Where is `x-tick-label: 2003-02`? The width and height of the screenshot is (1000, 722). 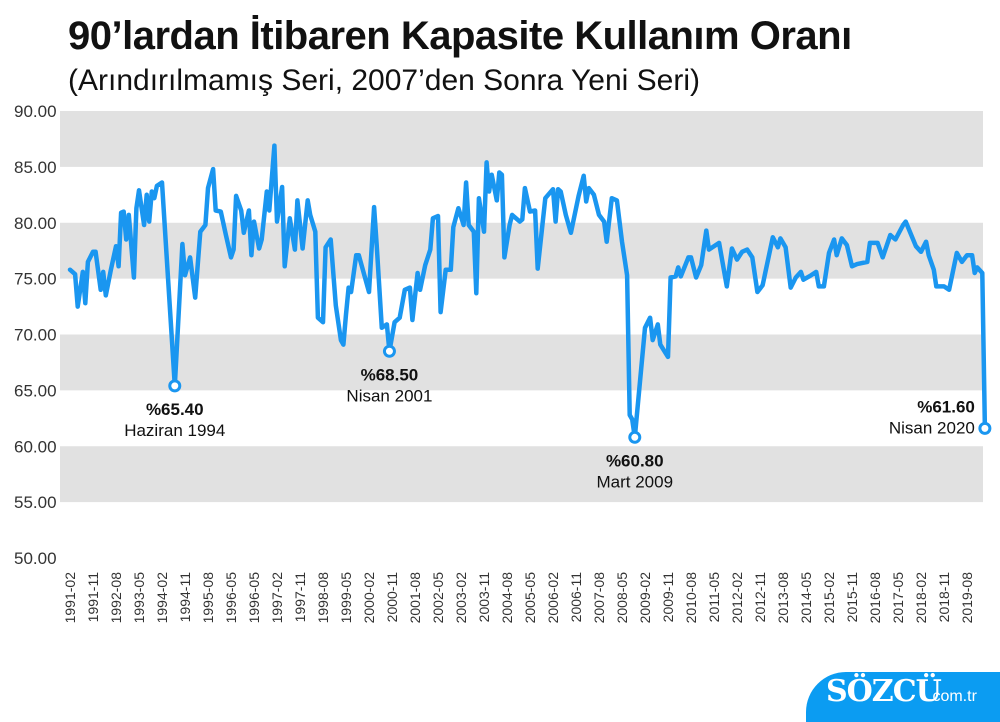
x-tick-label: 2003-02 is located at coordinates (461, 598).